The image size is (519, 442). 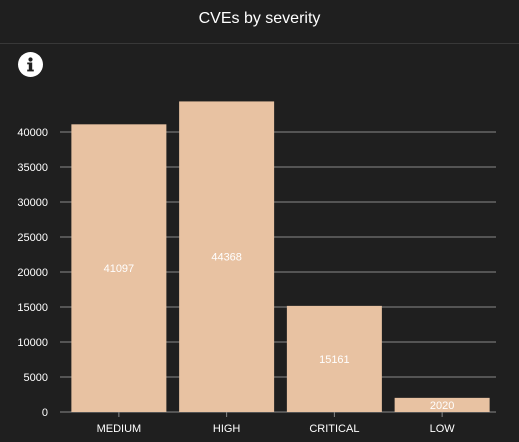 I want to click on y-tick-label: 40000, so click(x=32, y=133).